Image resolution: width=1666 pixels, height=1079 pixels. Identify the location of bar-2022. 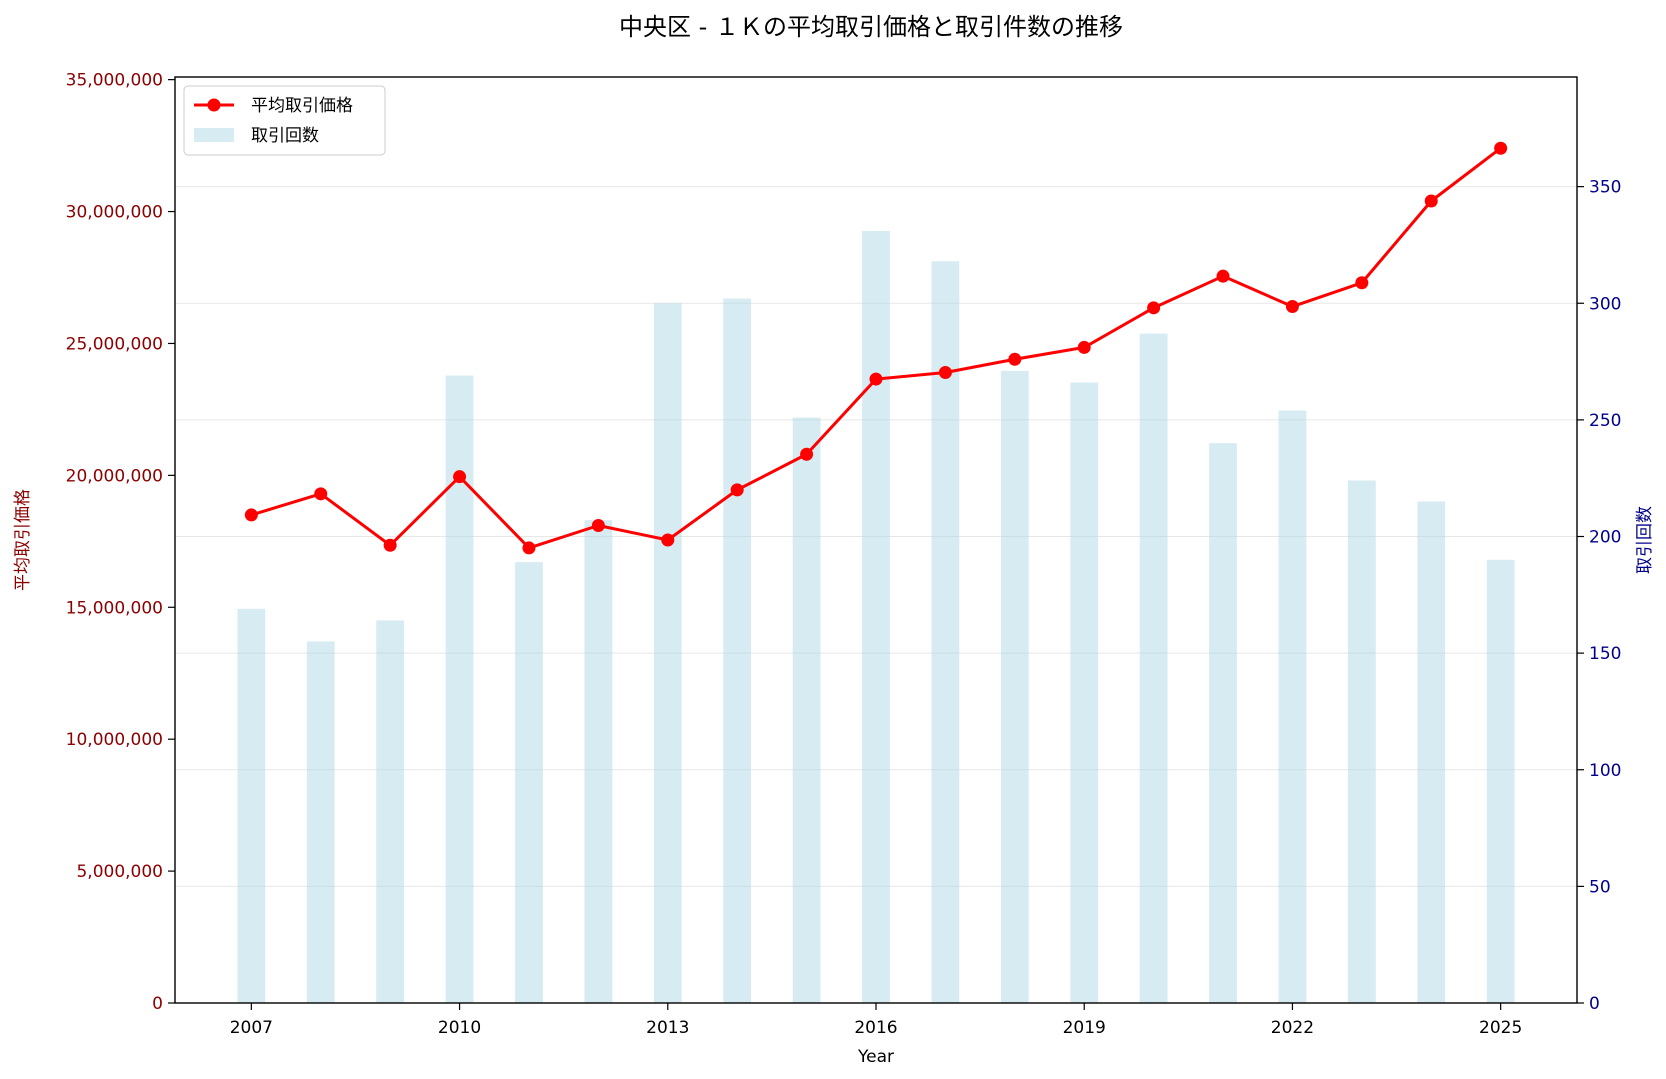
(1292, 706).